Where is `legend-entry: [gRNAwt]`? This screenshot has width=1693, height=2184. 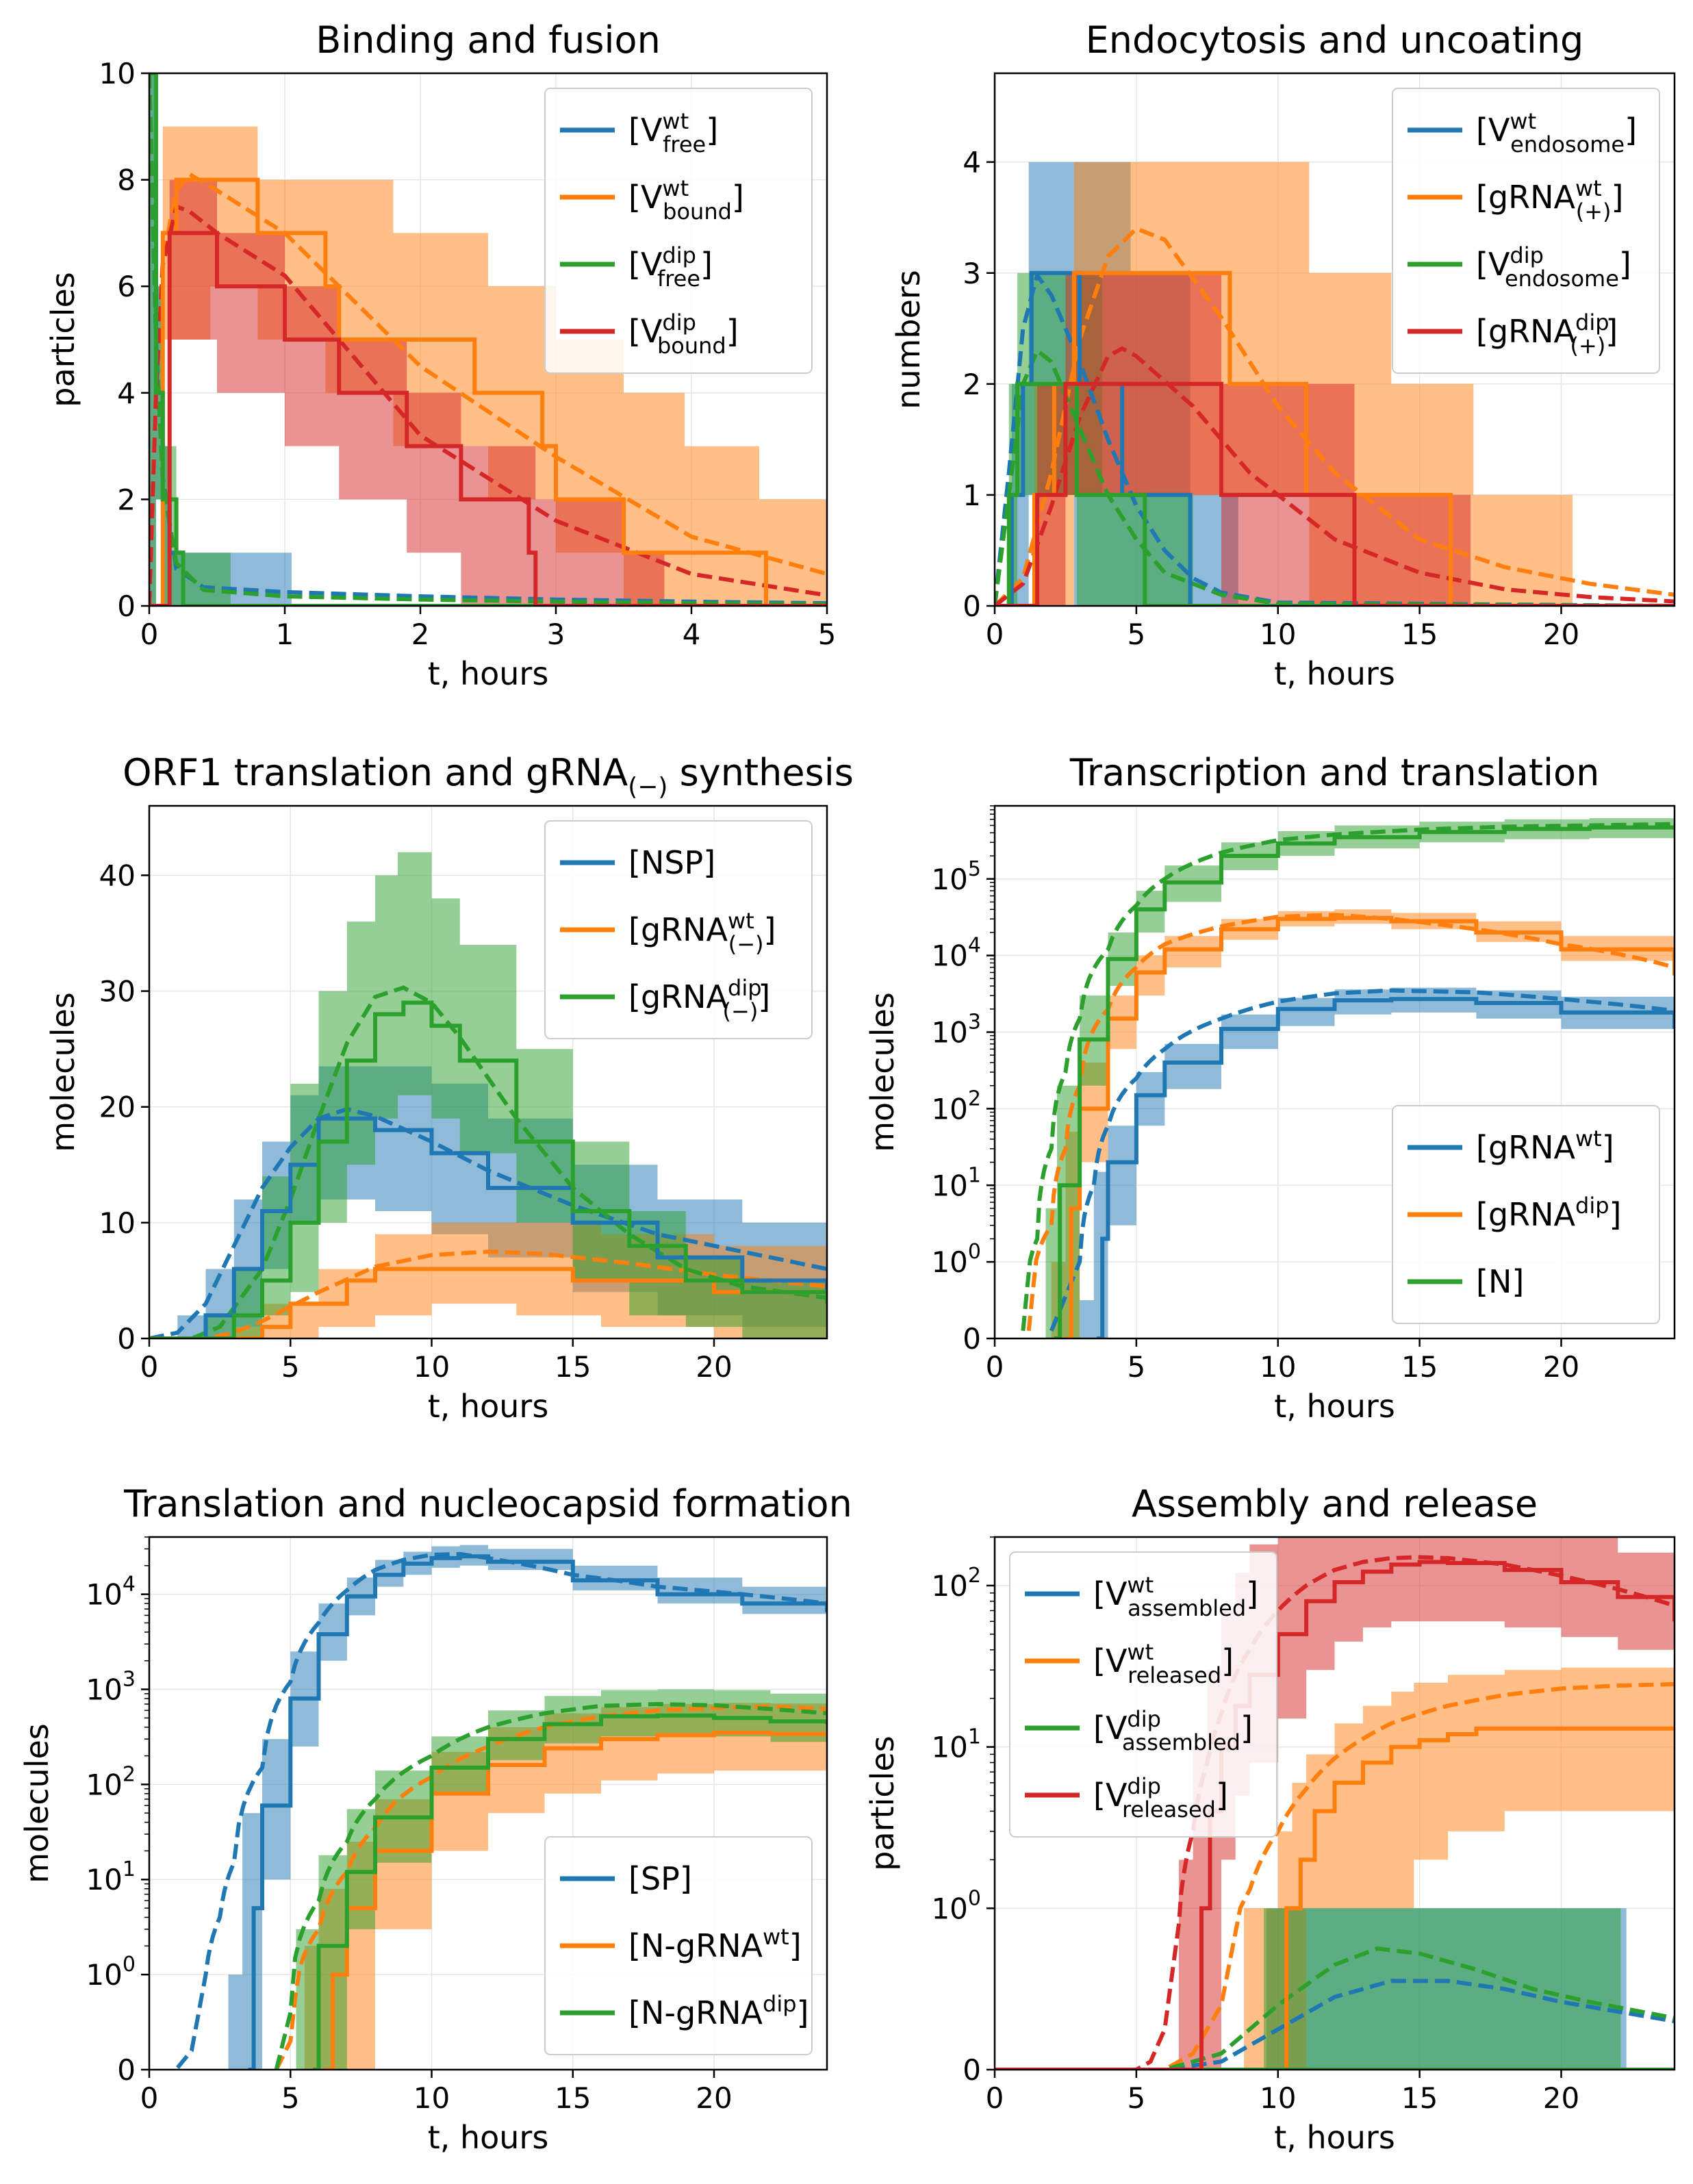 legend-entry: [gRNAwt] is located at coordinates (1545, 1146).